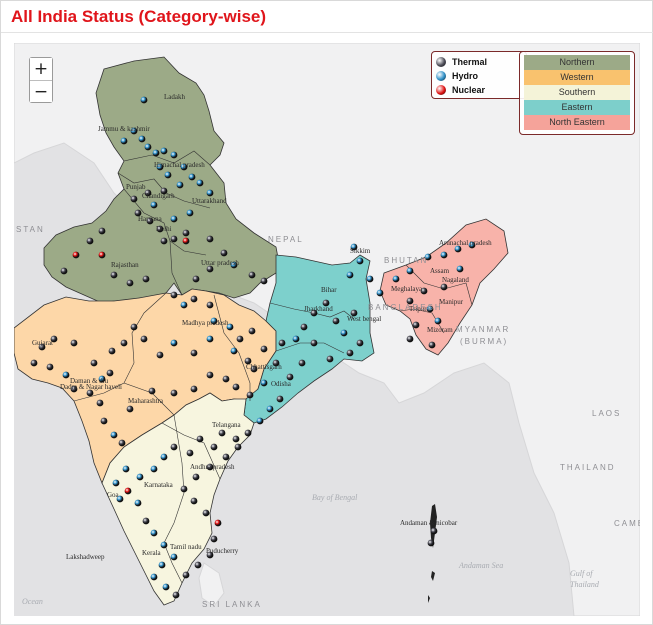 This screenshot has height=625, width=653. What do you see at coordinates (479, 62) in the screenshot?
I see `legend-thermal: Thermal` at bounding box center [479, 62].